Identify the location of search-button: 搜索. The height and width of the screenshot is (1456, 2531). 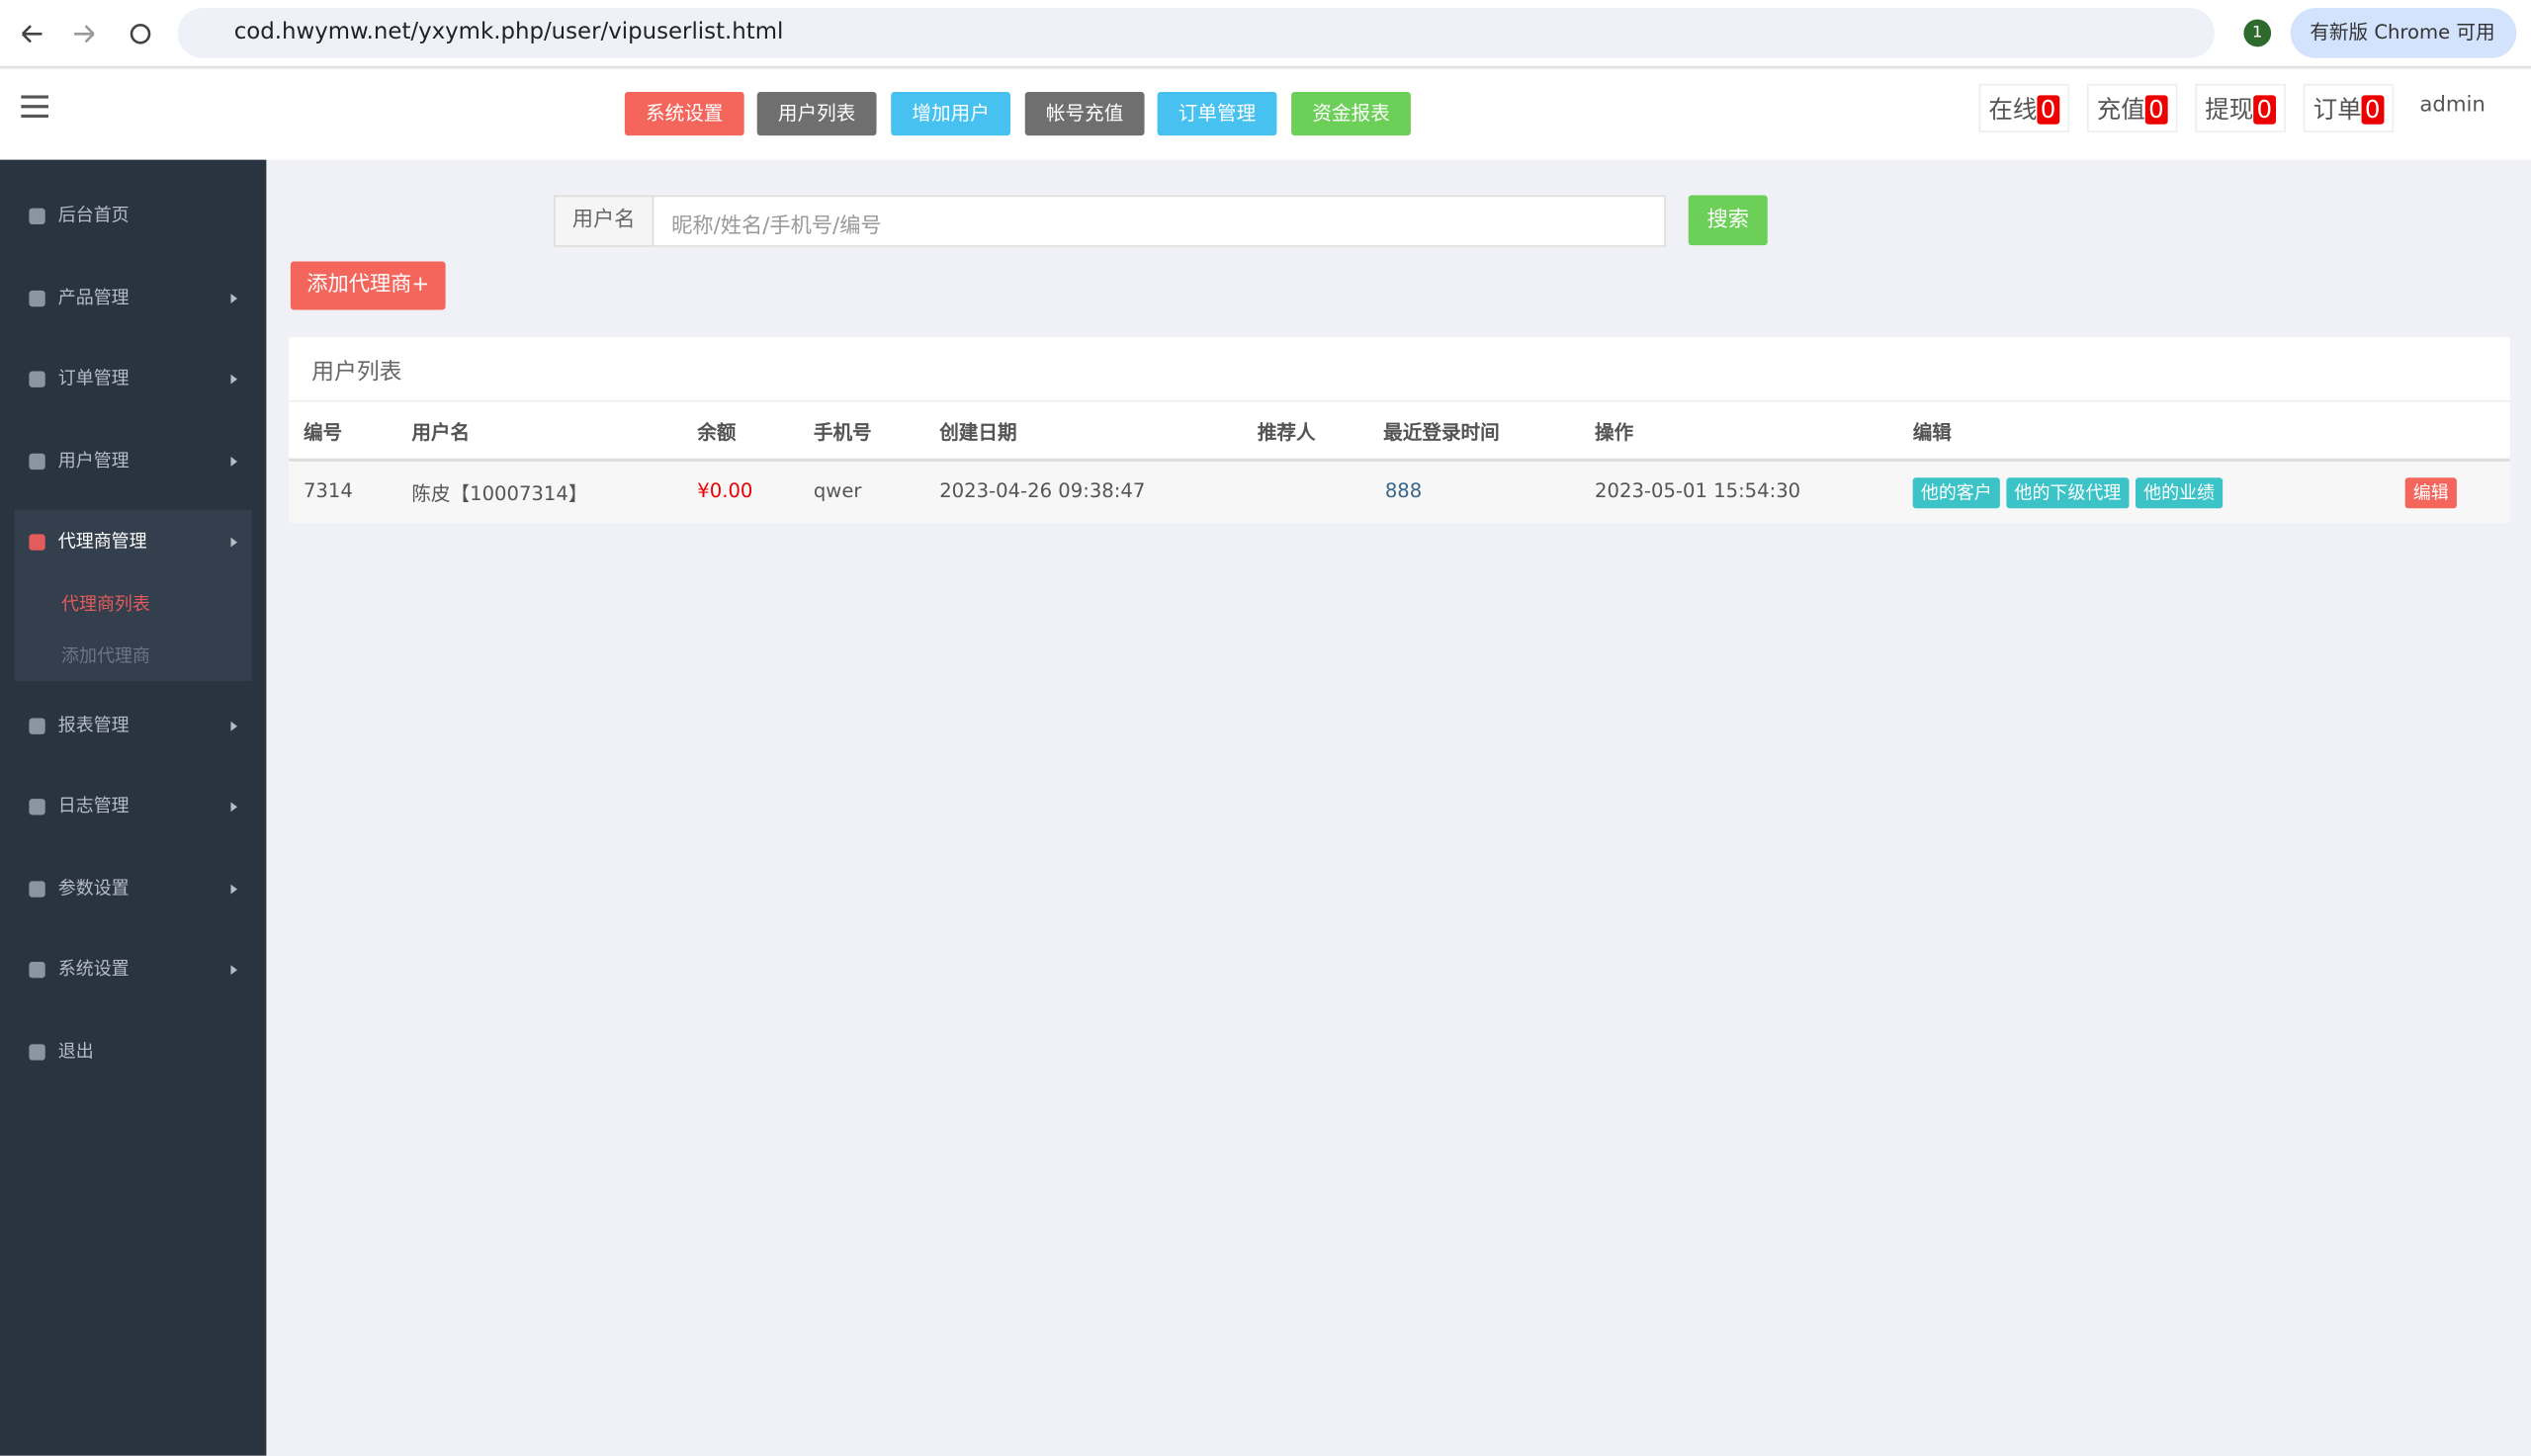
(1728, 220).